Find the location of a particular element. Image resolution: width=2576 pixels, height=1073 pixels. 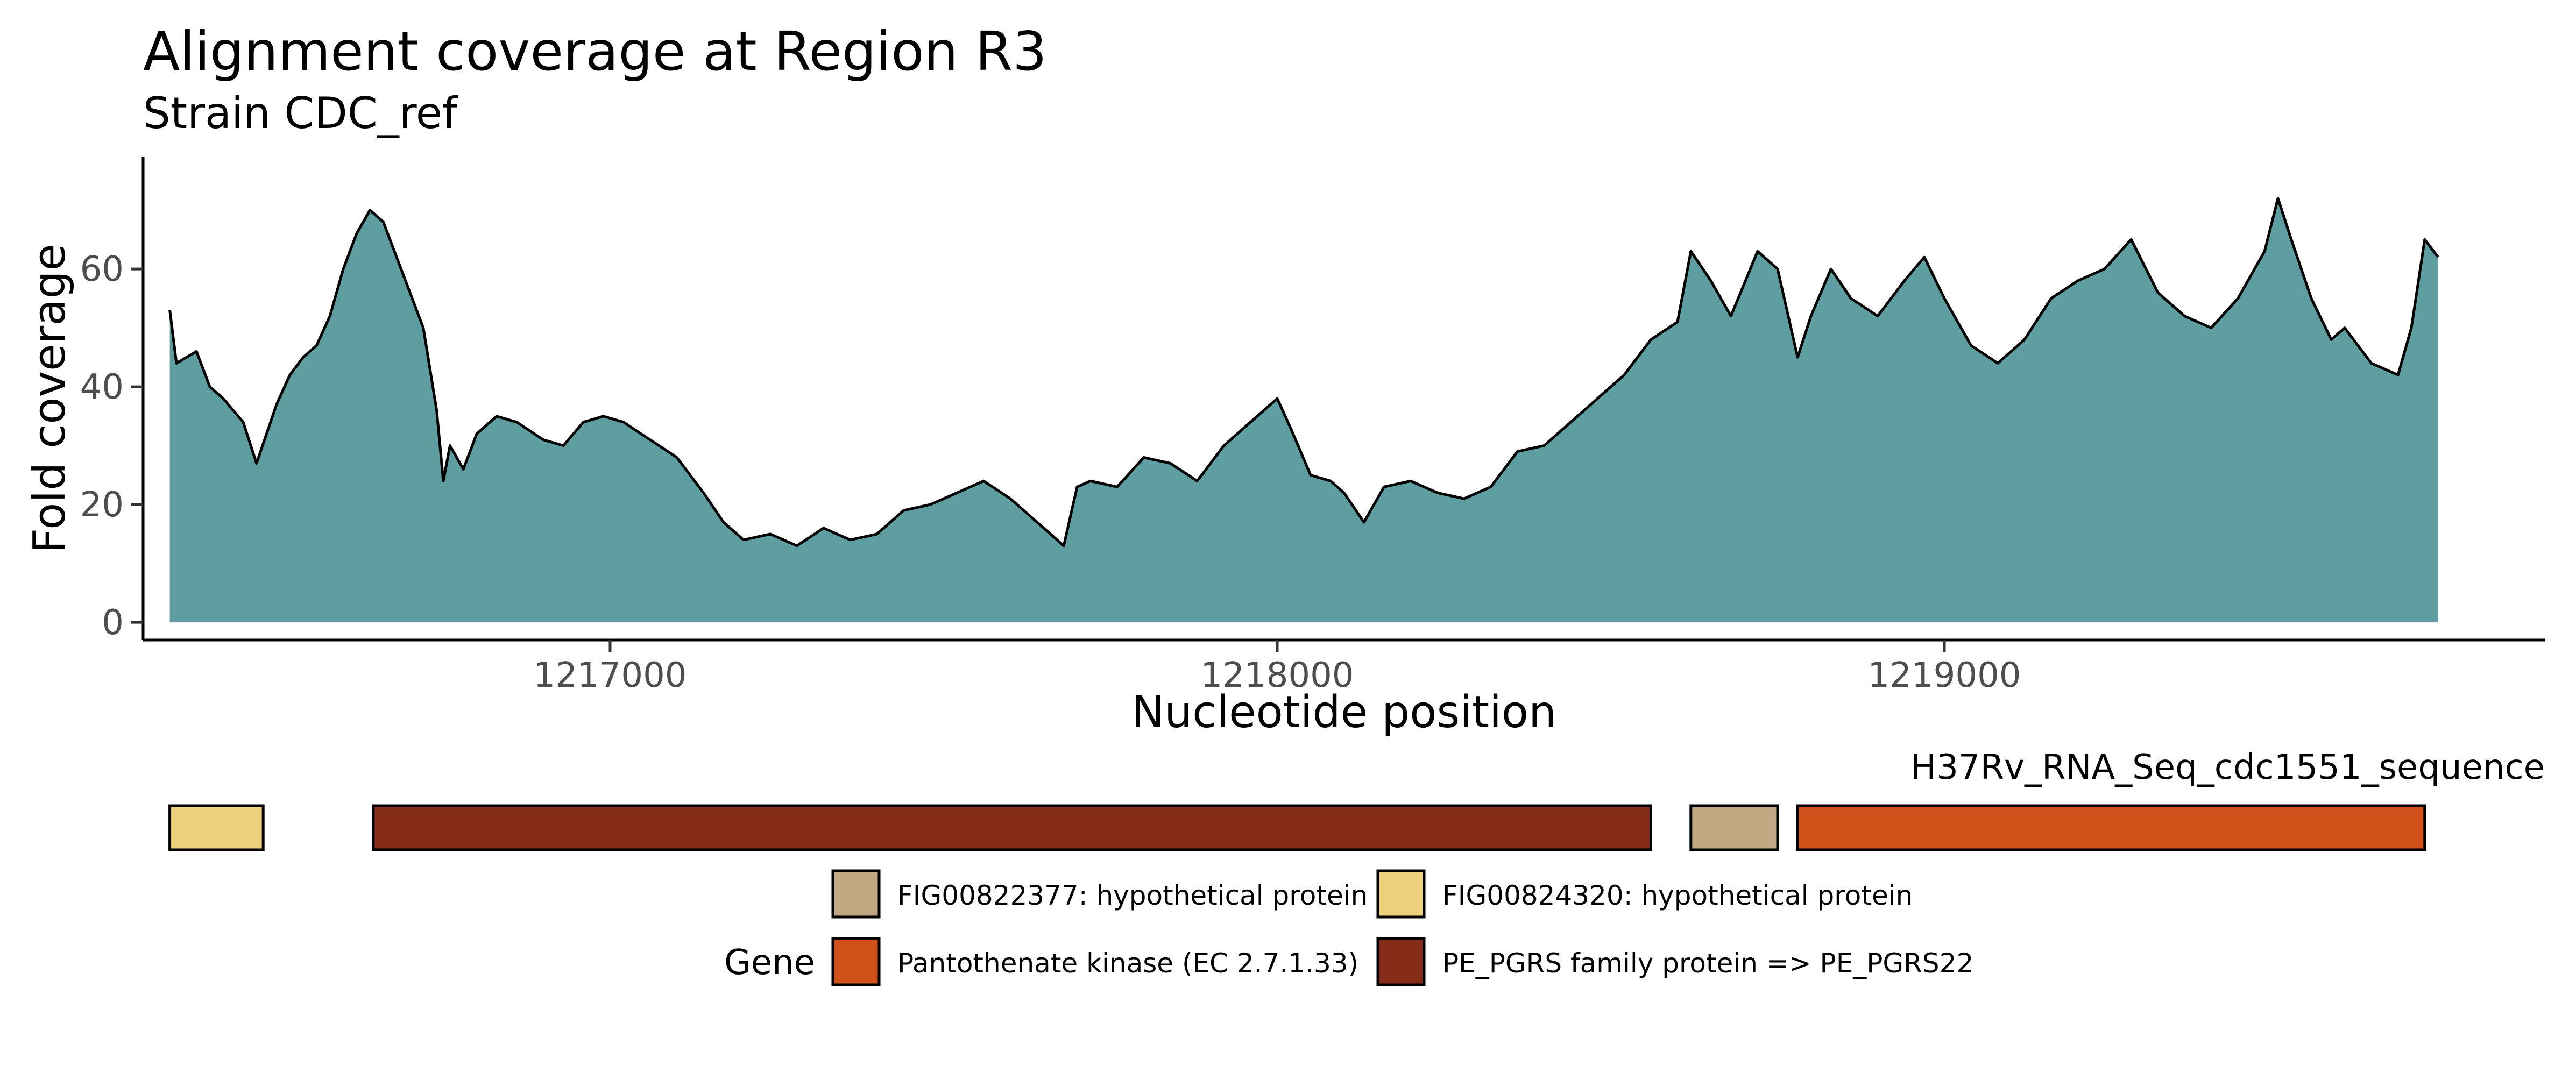

y-axis-ticks: 0 20 40 60 is located at coordinates (111, 446).